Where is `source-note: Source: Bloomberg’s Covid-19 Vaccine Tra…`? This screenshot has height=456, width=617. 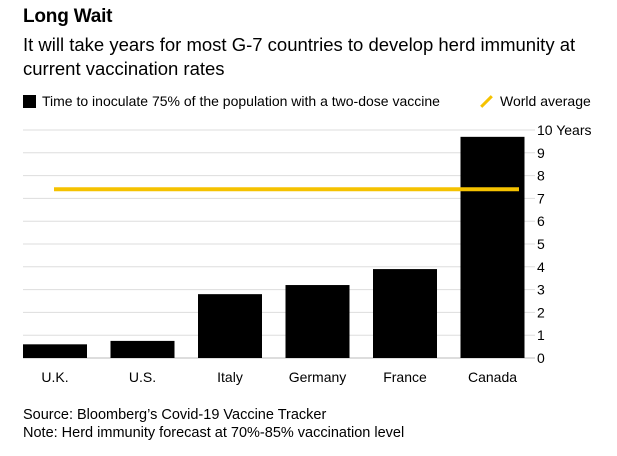
source-note: Source: Bloomberg’s Covid-19 Vaccine Tra… is located at coordinates (175, 415).